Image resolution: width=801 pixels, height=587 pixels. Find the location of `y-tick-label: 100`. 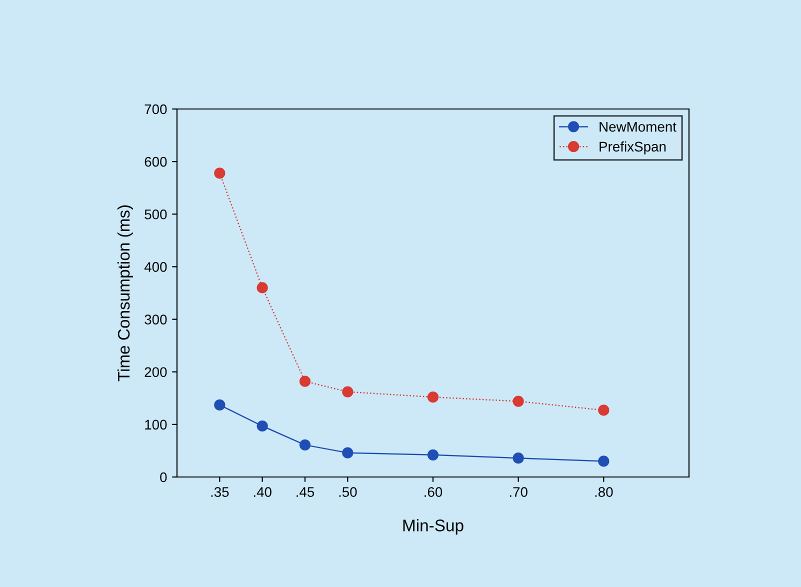

y-tick-label: 100 is located at coordinates (156, 425).